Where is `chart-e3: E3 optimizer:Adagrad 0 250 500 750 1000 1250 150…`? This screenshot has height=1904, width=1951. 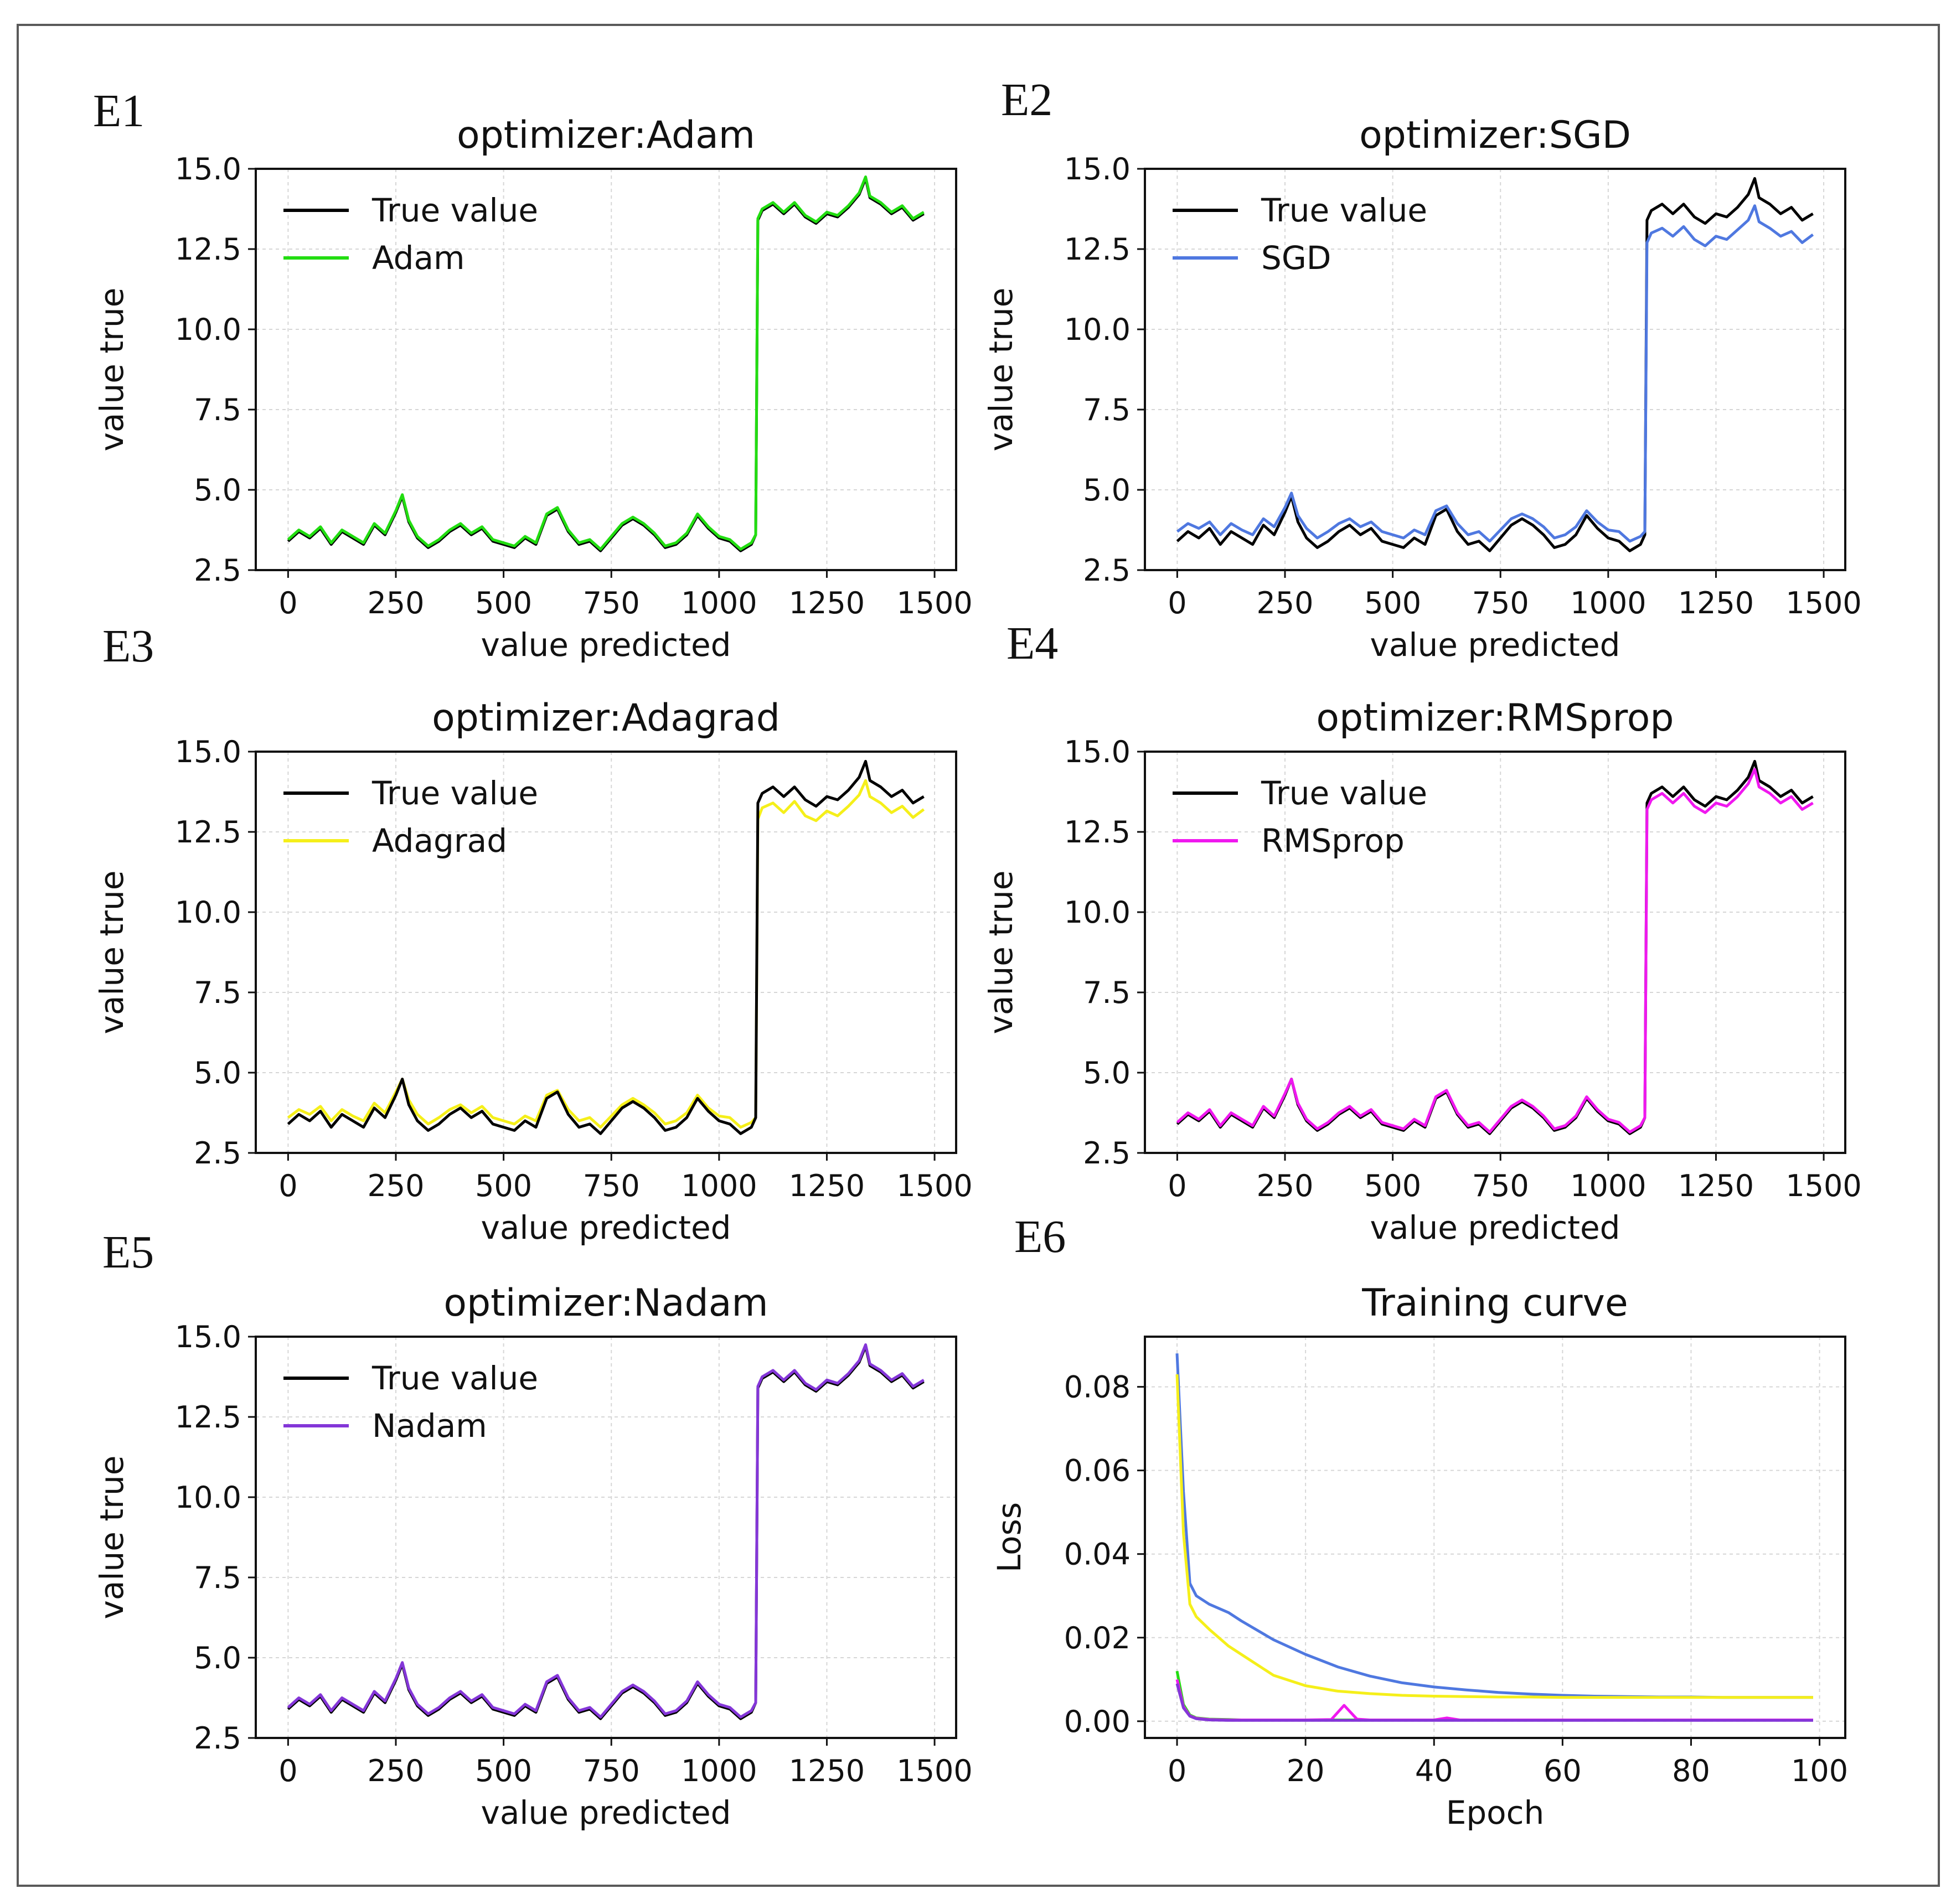 chart-e3: E3 optimizer:Adagrad 0 250 500 750 1000 1250 150… is located at coordinates (533, 933).